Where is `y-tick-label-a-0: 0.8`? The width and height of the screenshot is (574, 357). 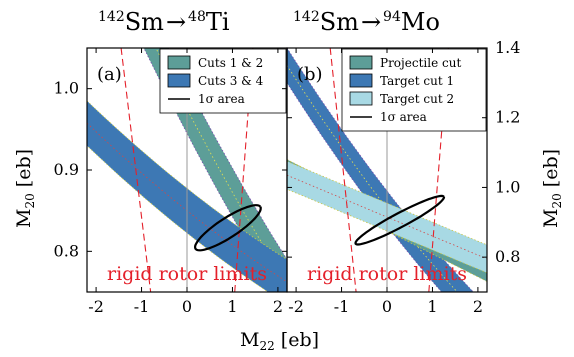
y-tick-label-a-0: 0.8 is located at coordinates (66, 250).